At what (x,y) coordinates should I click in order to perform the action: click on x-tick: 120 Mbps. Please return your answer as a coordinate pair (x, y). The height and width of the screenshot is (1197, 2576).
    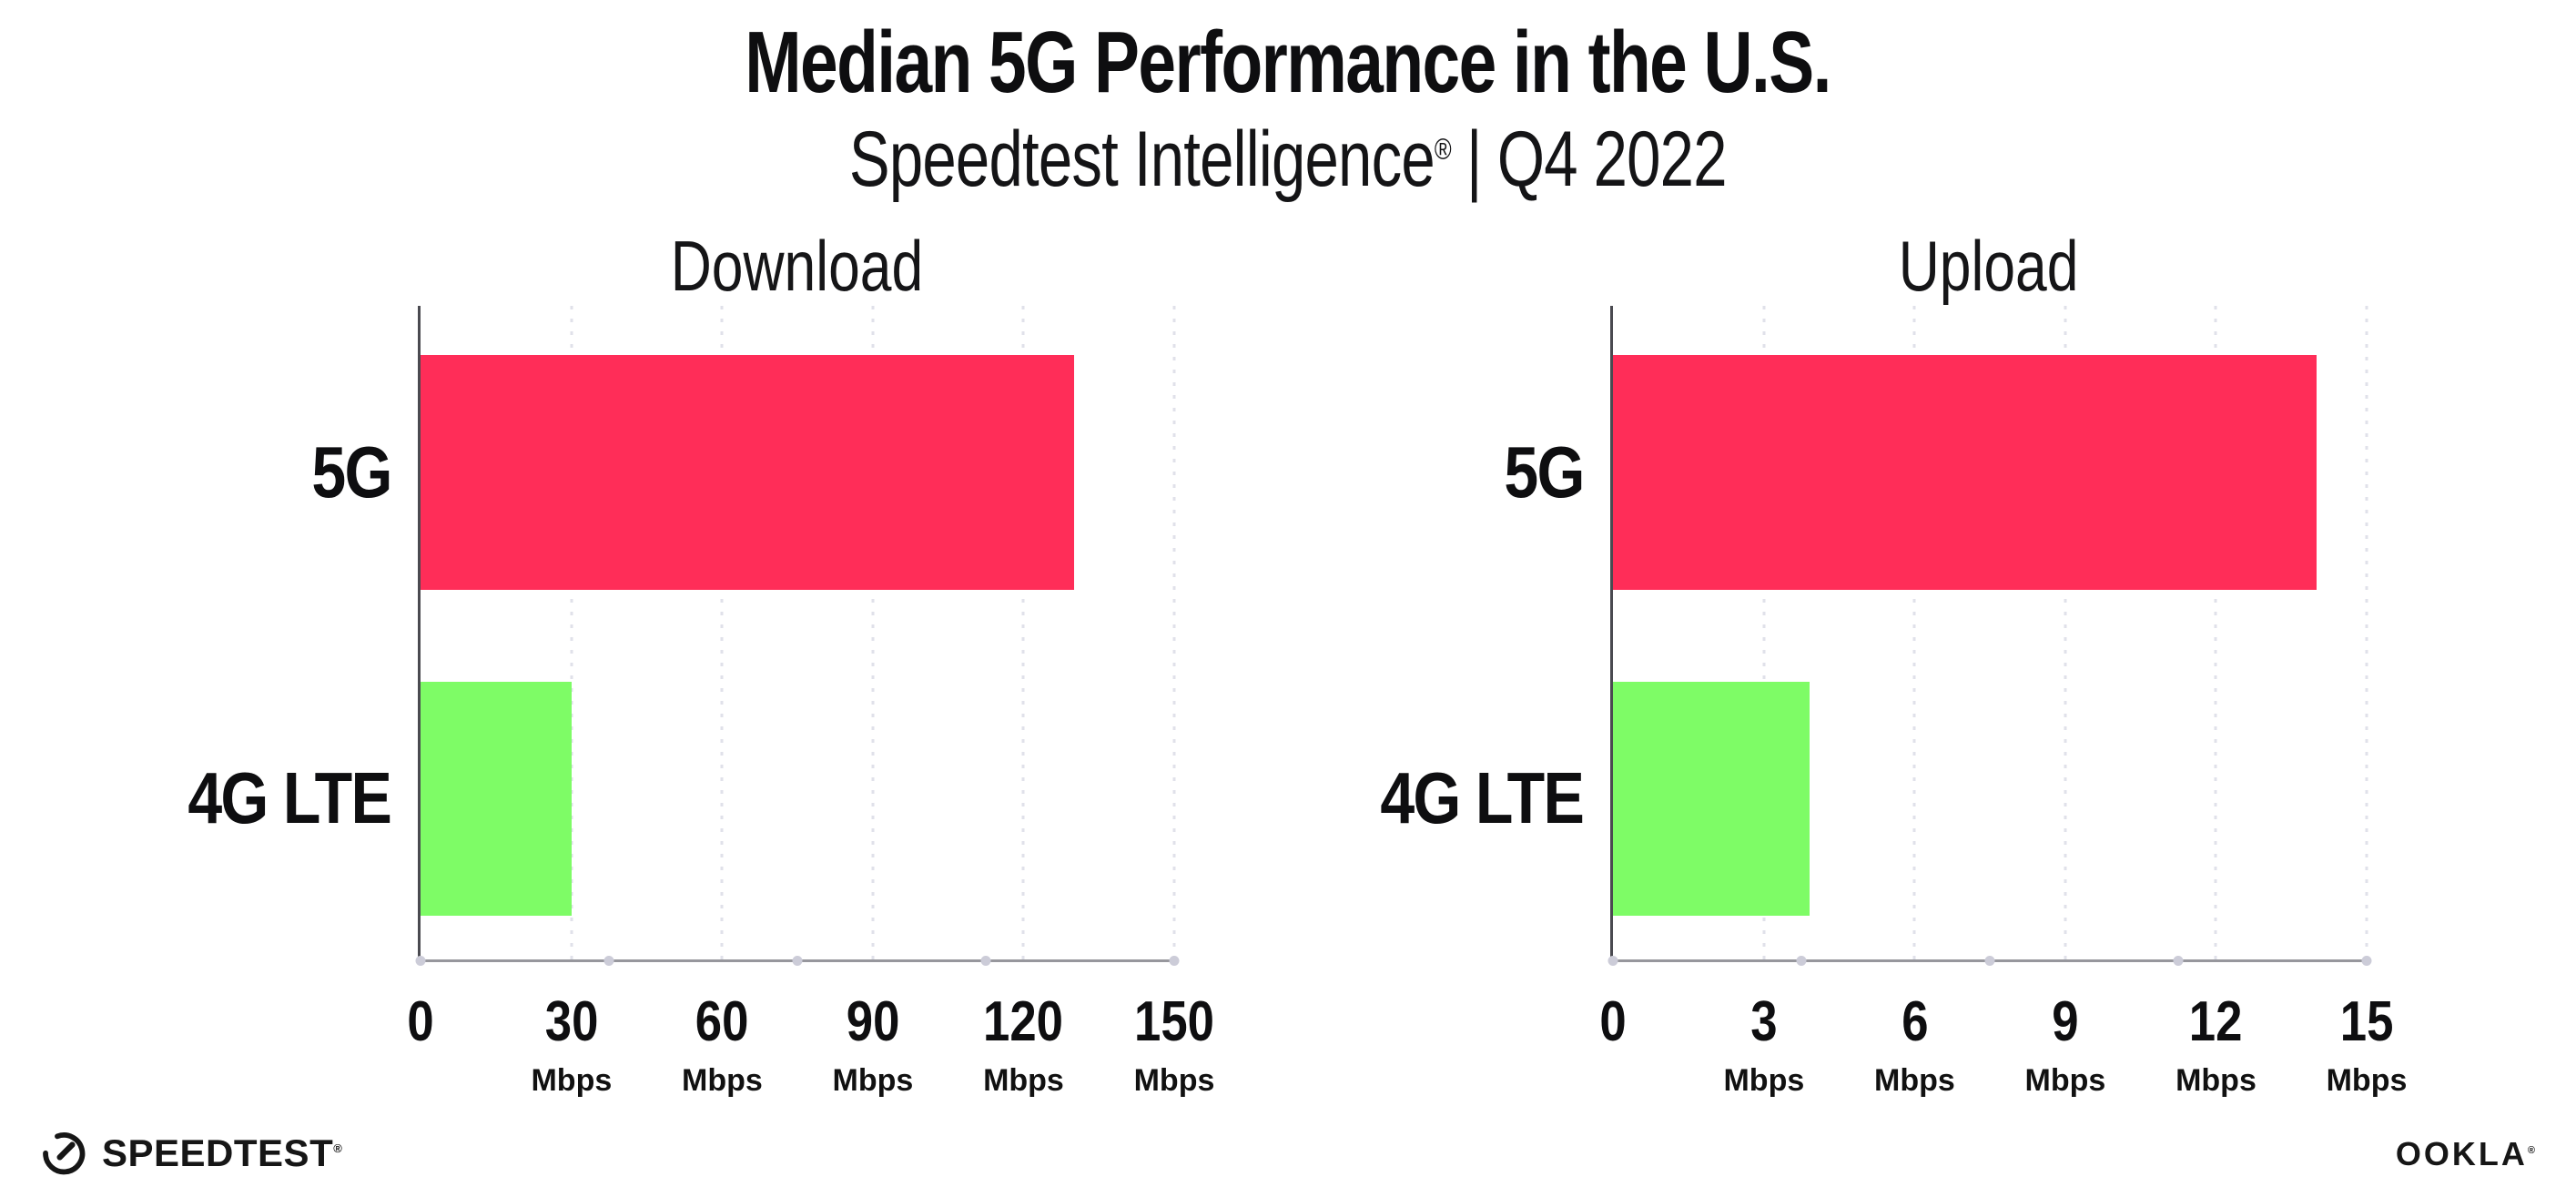
    Looking at the image, I should click on (1023, 1046).